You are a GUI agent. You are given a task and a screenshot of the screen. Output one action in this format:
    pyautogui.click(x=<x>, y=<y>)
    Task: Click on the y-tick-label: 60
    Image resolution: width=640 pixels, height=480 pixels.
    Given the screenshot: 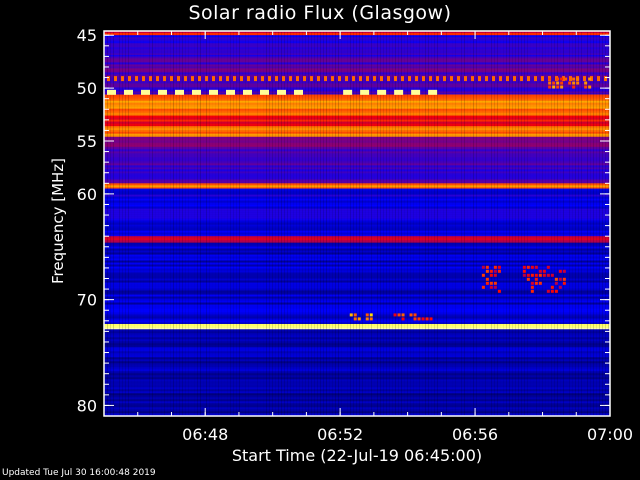 What is the action you would take?
    pyautogui.click(x=87, y=194)
    